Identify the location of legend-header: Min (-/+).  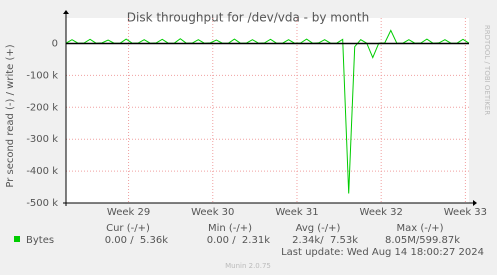
(230, 228).